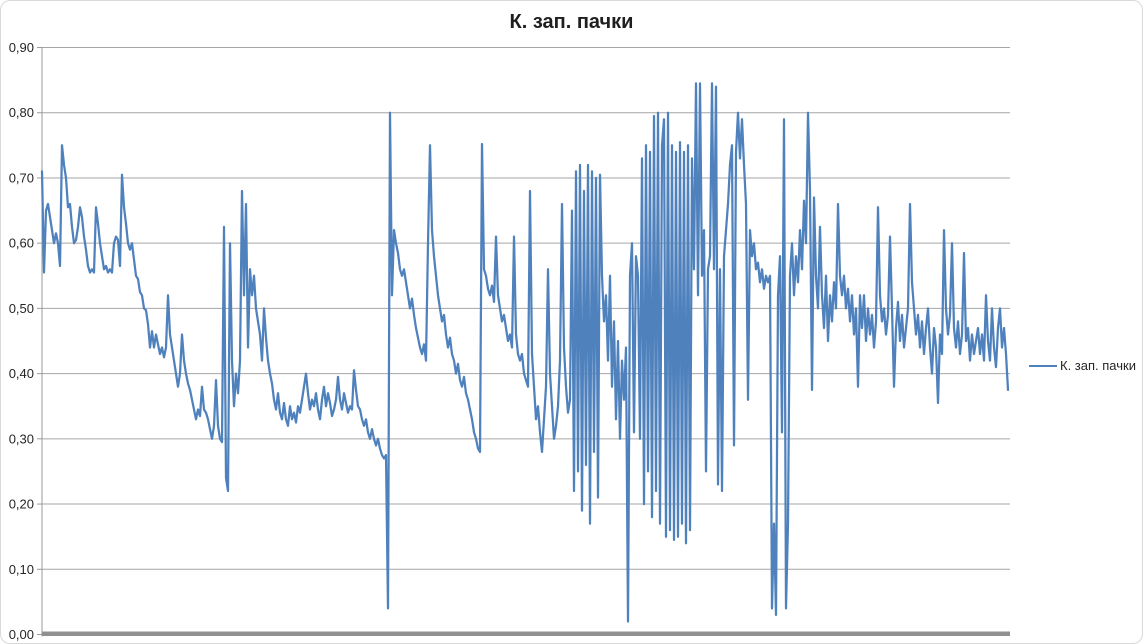  Describe the element at coordinates (1043, 365) in the screenshot. I see `legend-line-marker-icon` at that location.